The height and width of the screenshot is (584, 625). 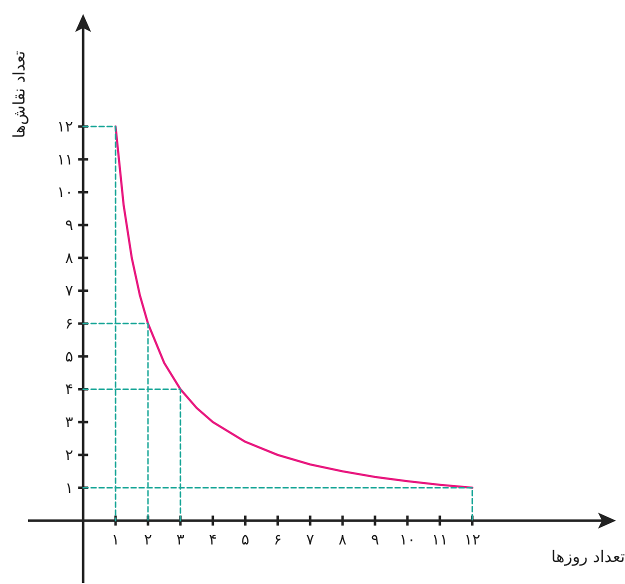 What do you see at coordinates (65, 159) in the screenshot?
I see `y-tick-label: ۱۱` at bounding box center [65, 159].